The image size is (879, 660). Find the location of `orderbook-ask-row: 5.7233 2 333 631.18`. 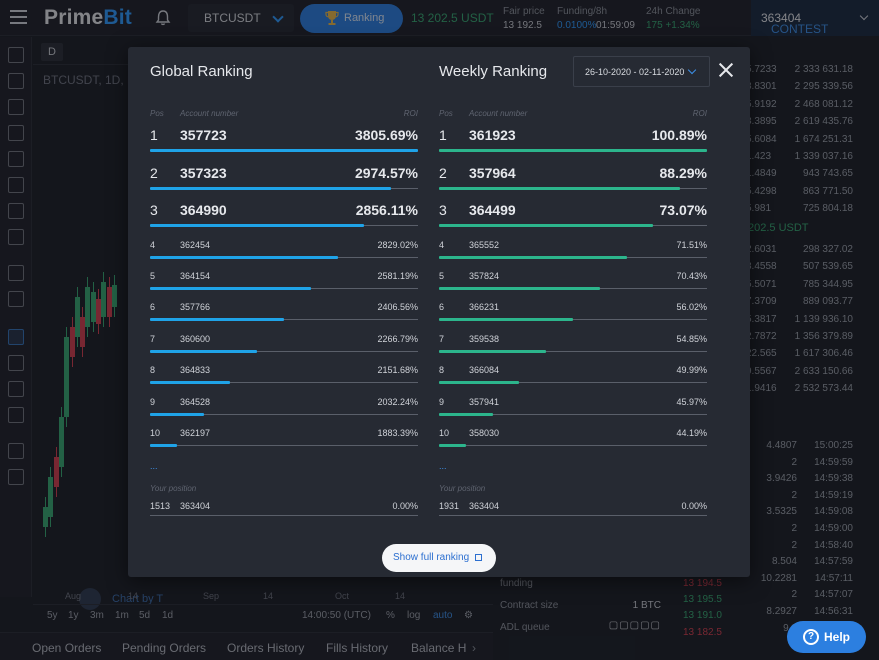

orderbook-ask-row: 5.7233 2 333 631.18 is located at coordinates (811, 72).